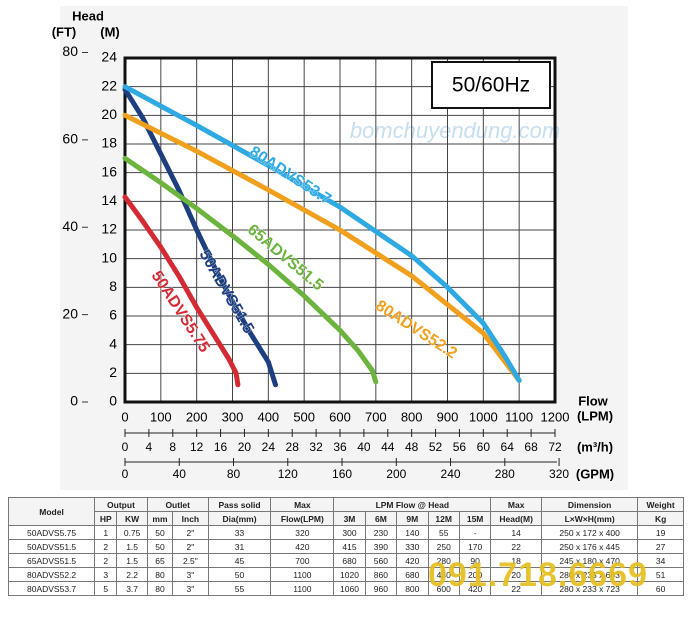 This screenshot has width=692, height=620. What do you see at coordinates (245, 447) in the screenshot?
I see `x2-tick-label: 20` at bounding box center [245, 447].